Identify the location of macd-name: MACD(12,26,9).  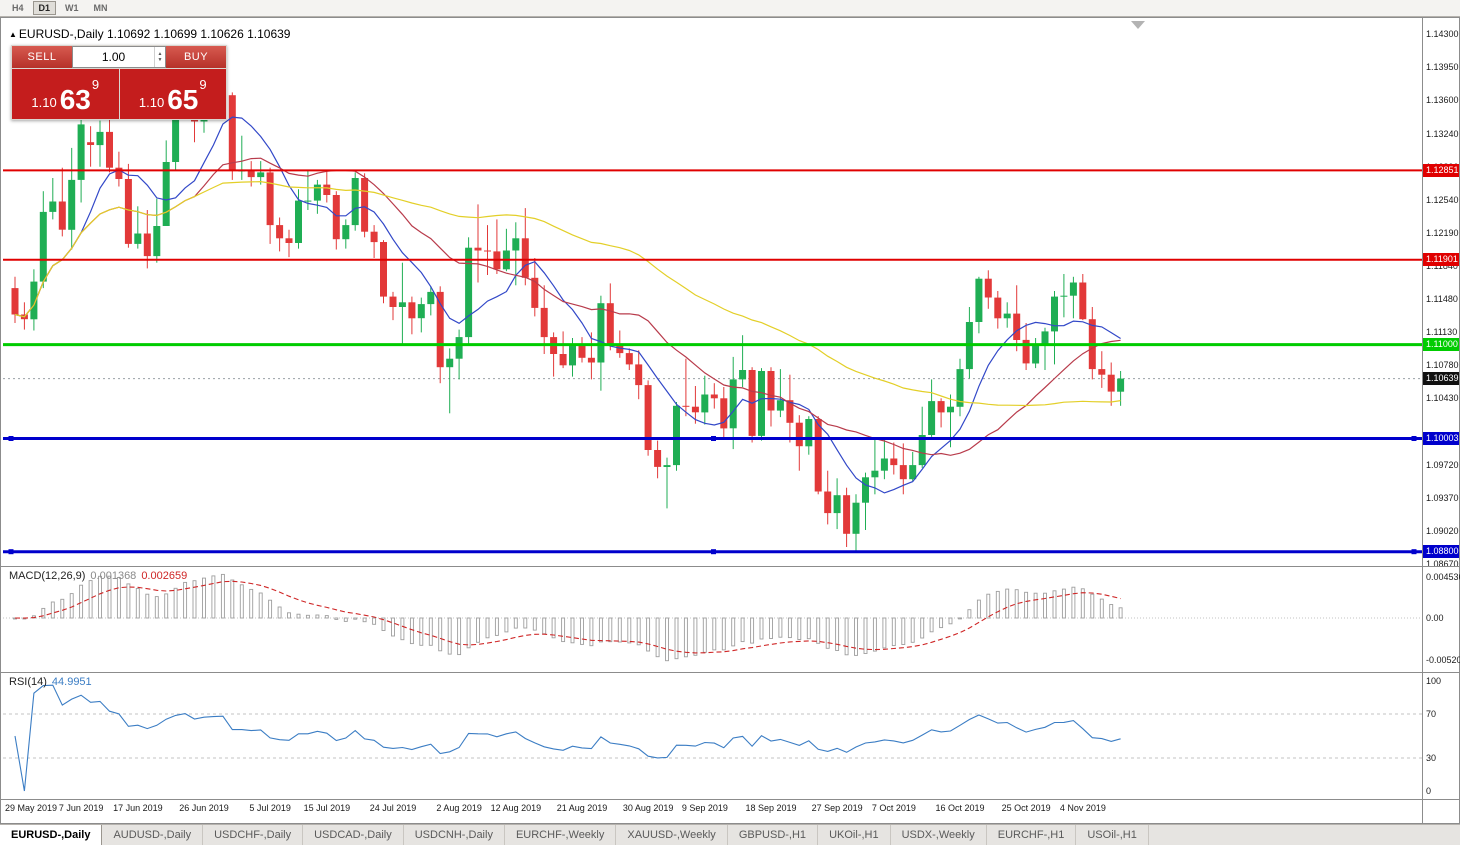
(47, 576).